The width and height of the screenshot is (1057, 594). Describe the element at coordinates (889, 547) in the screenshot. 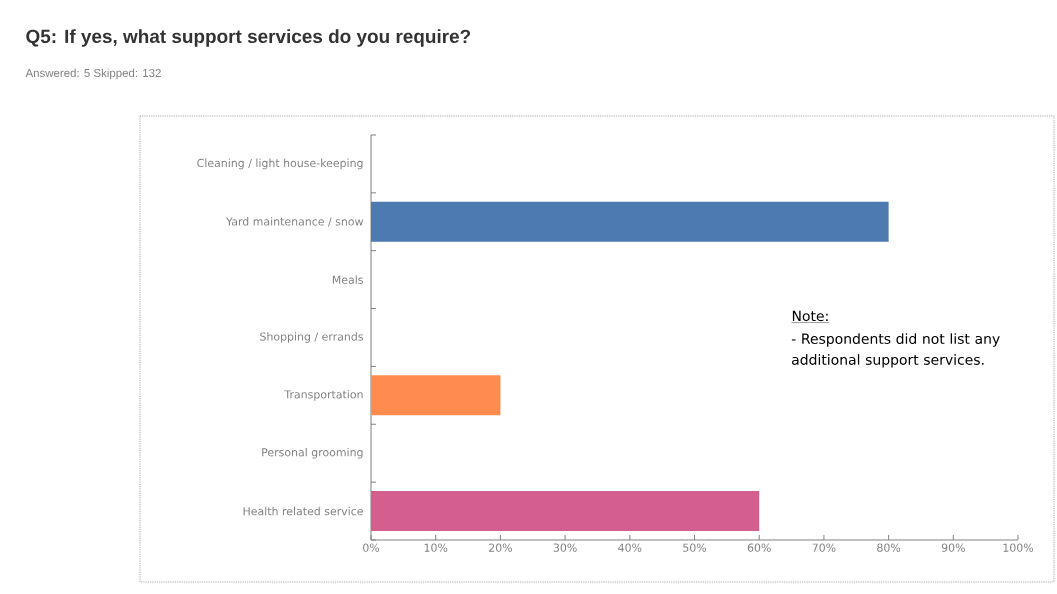

I see `x-tick-label: 80%` at that location.